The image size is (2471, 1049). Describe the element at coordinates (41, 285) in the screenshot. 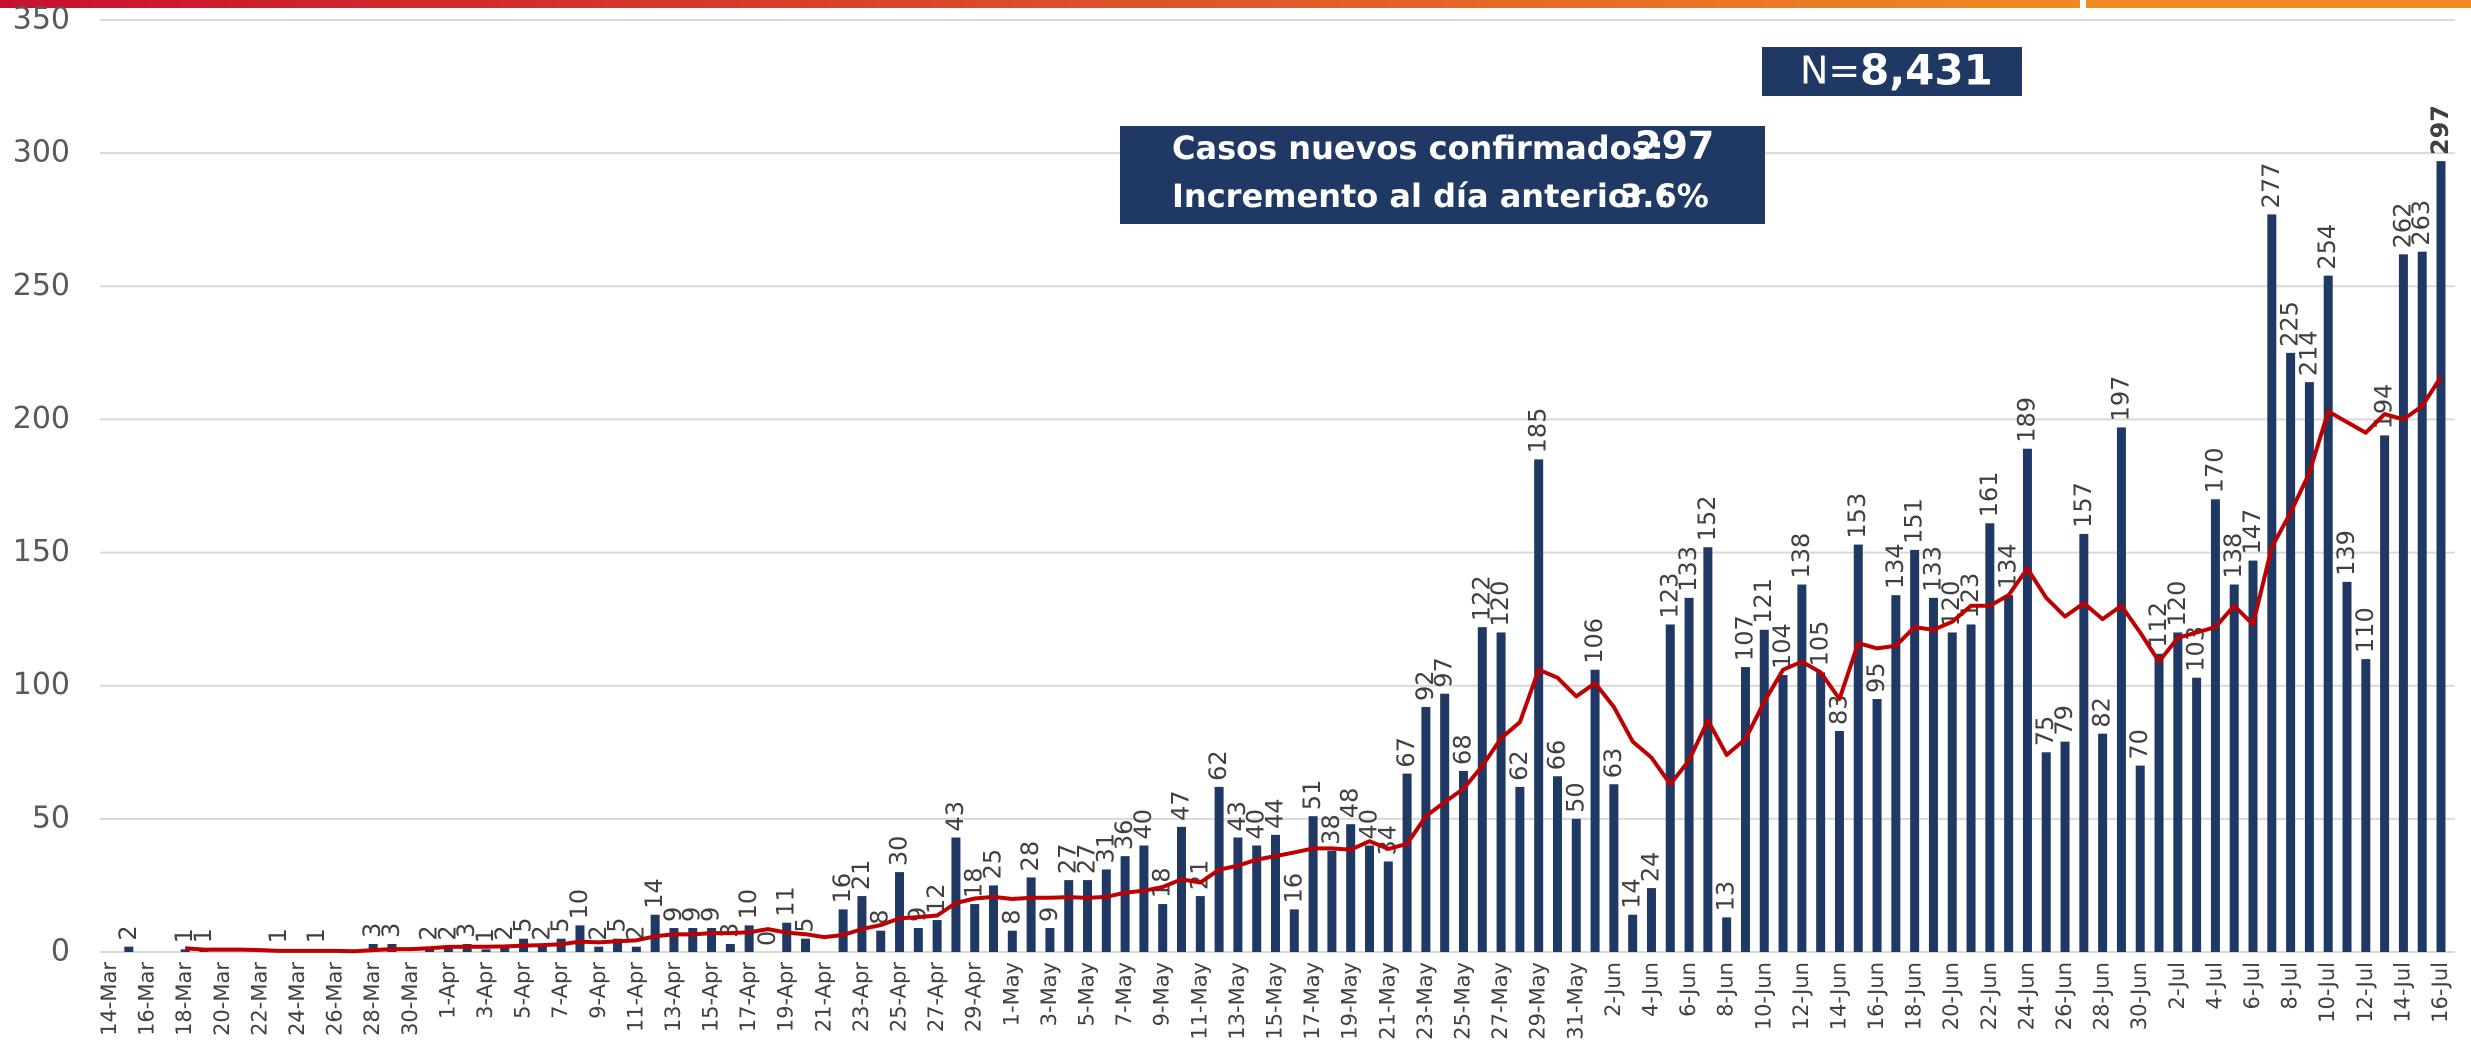

I see `y-tick-label: 250` at that location.